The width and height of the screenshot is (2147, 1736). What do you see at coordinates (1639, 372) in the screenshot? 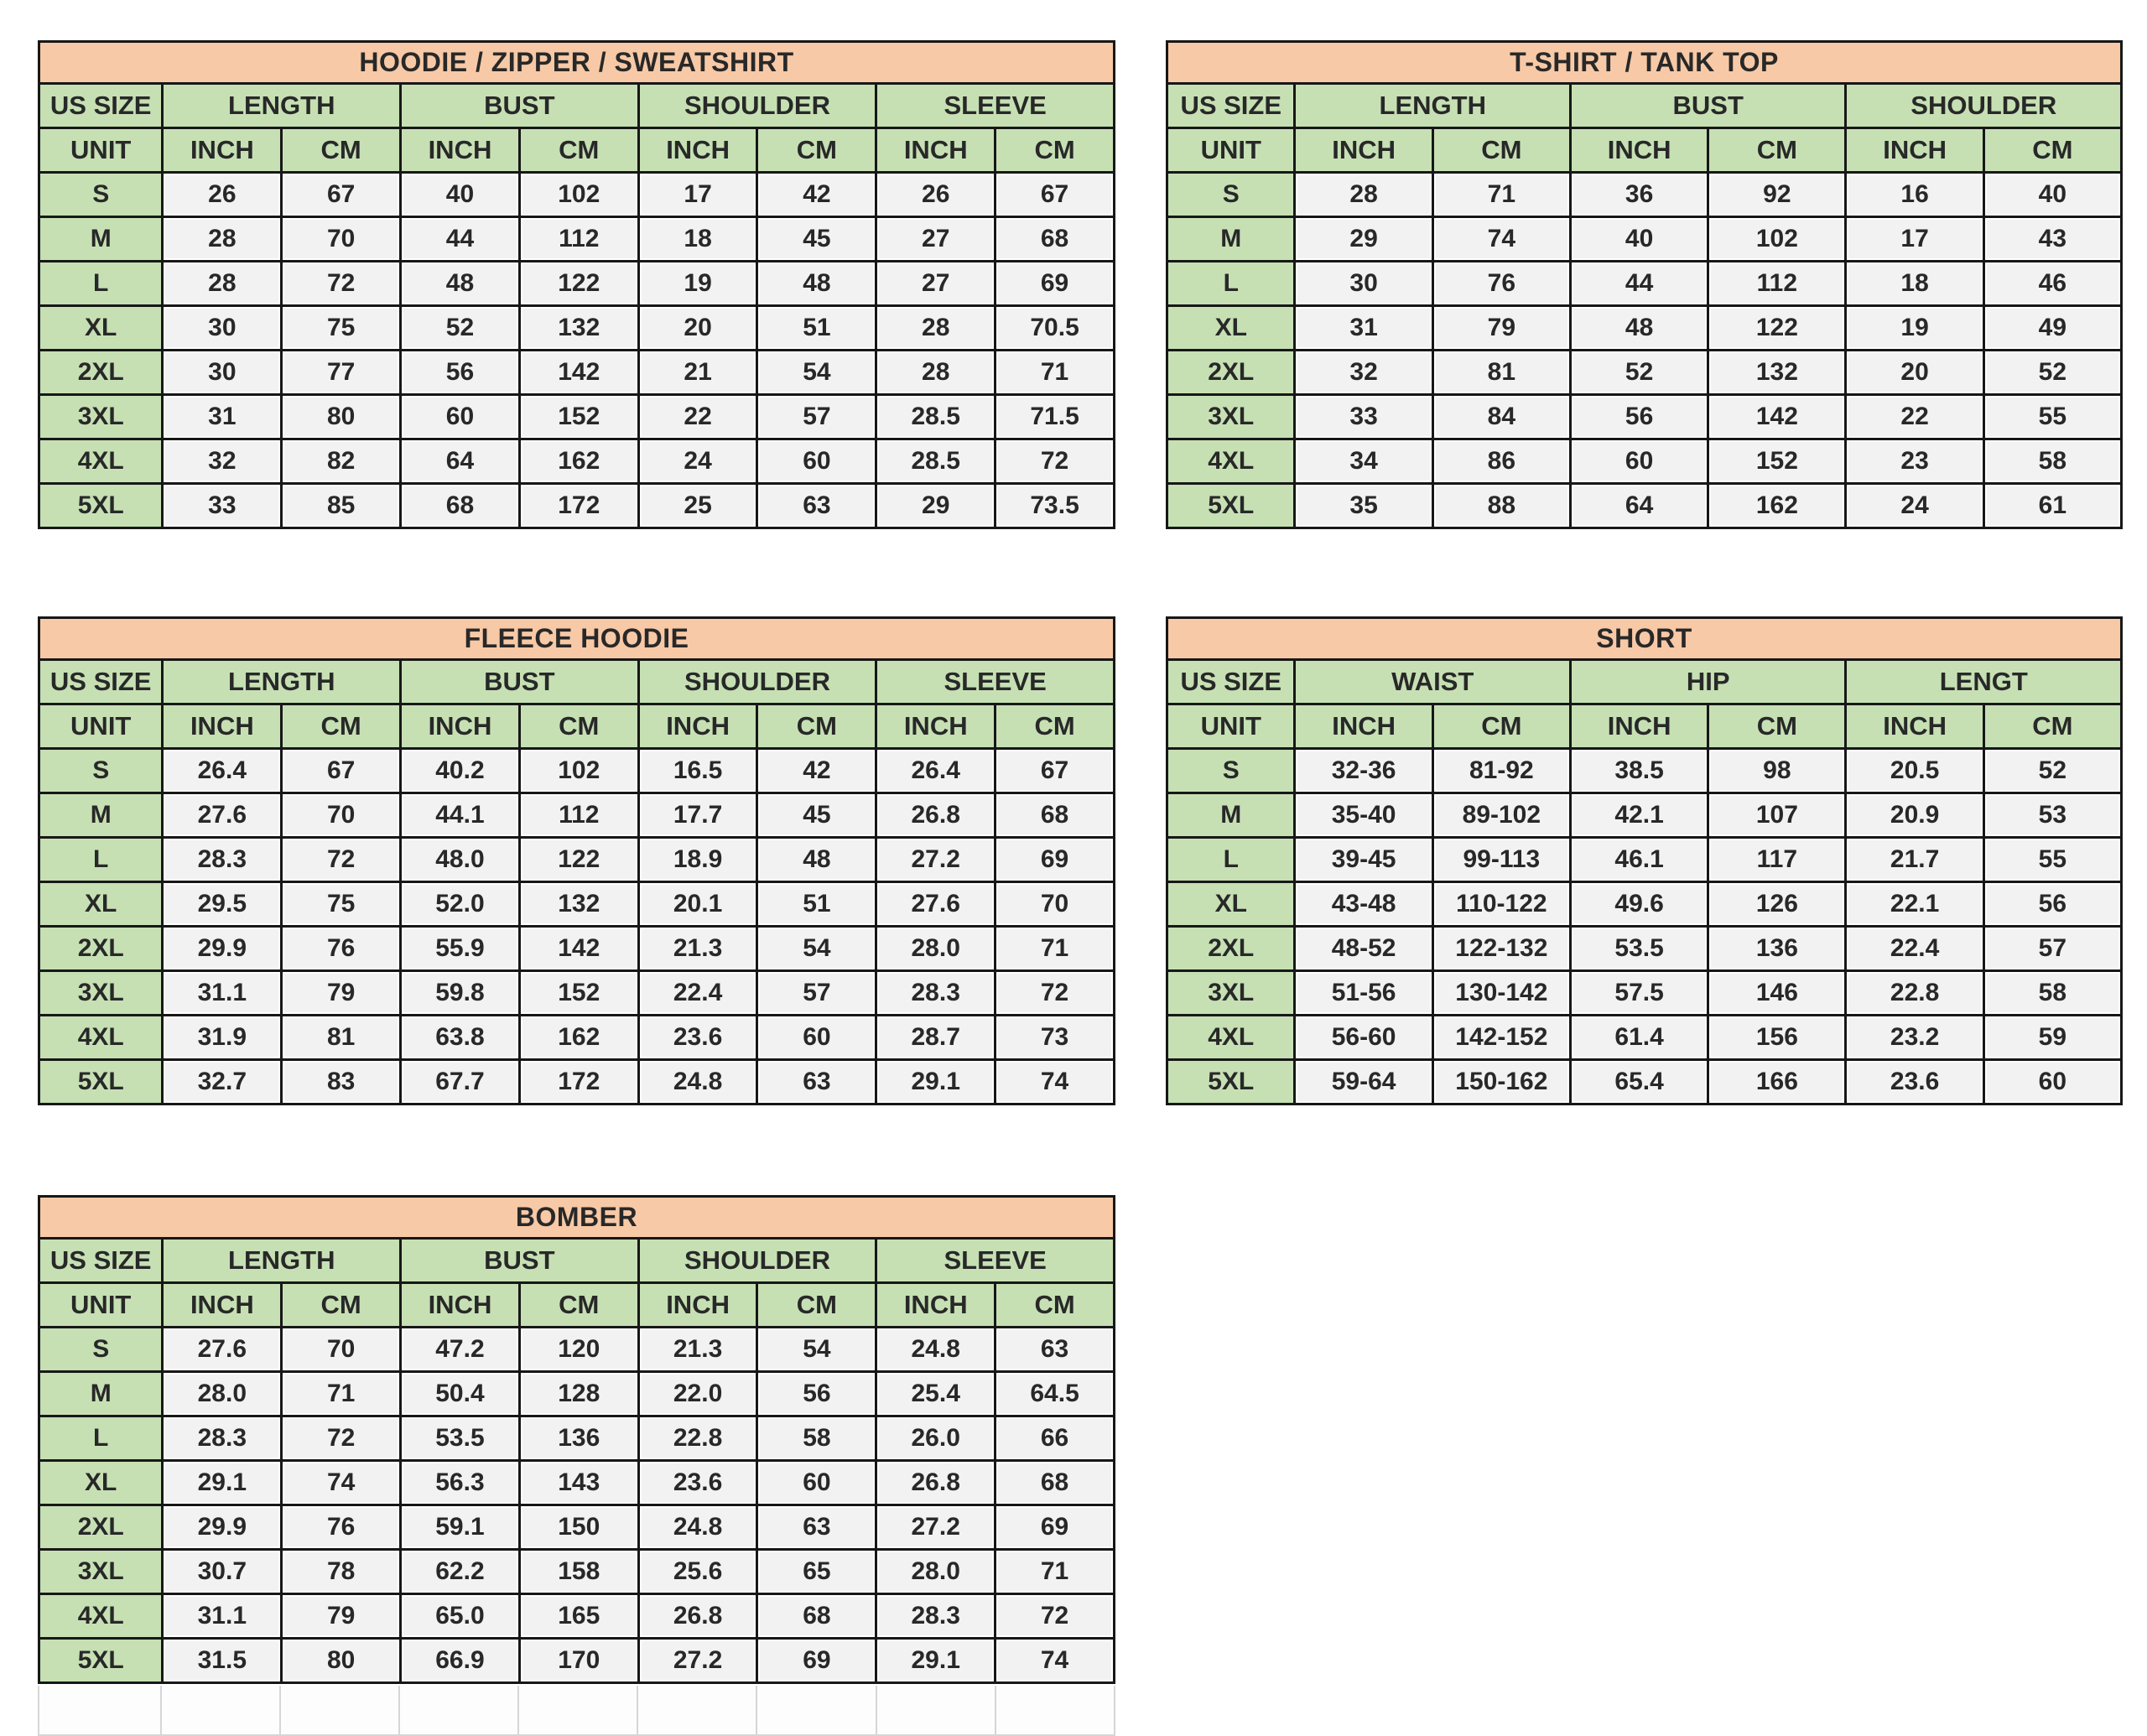
I see `measurement-cell: 52` at bounding box center [1639, 372].